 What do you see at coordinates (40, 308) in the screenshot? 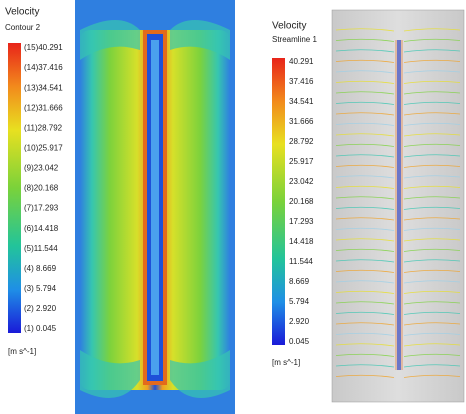
I see `legend-label: (2) 2.920` at bounding box center [40, 308].